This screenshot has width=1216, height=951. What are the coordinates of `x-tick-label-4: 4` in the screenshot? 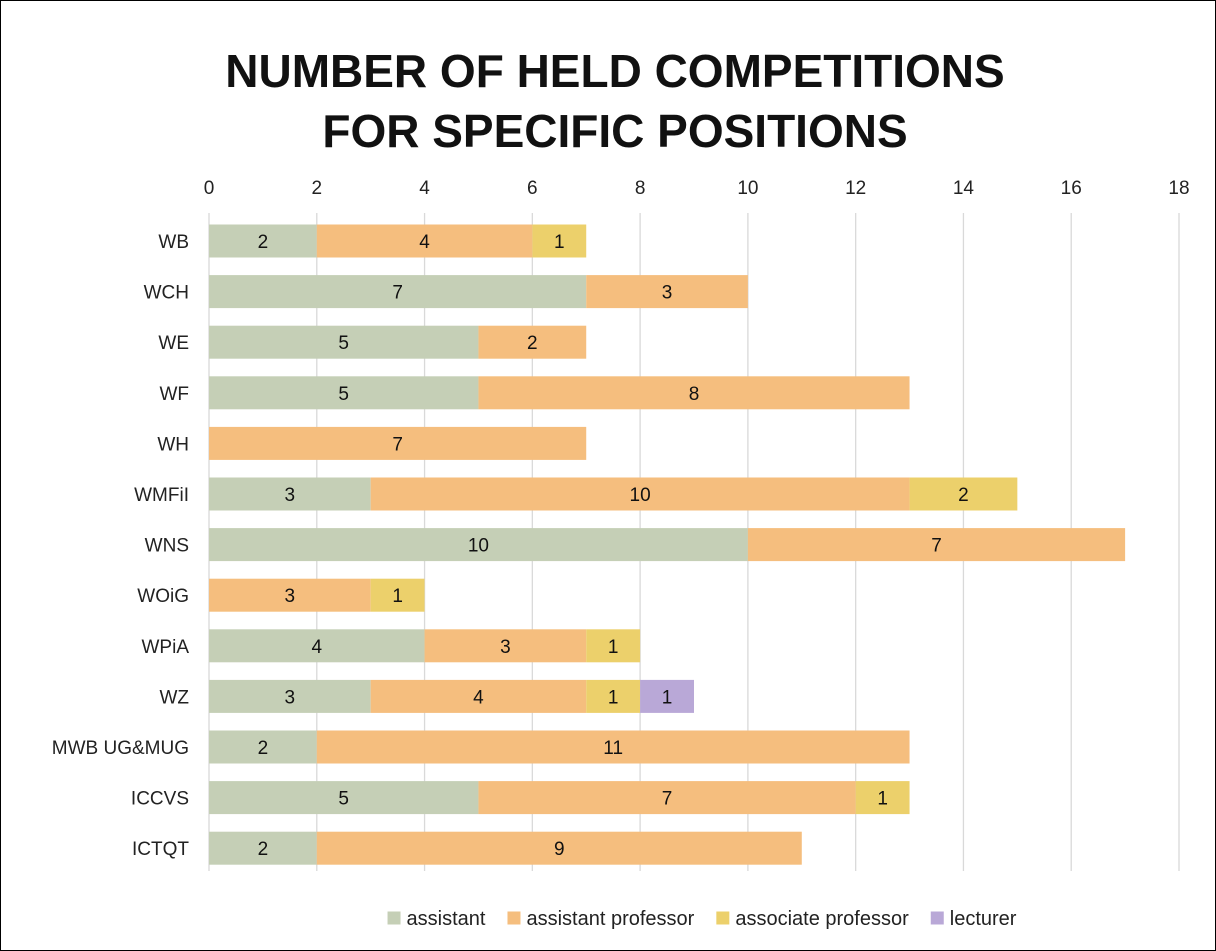 It's located at (424, 188).